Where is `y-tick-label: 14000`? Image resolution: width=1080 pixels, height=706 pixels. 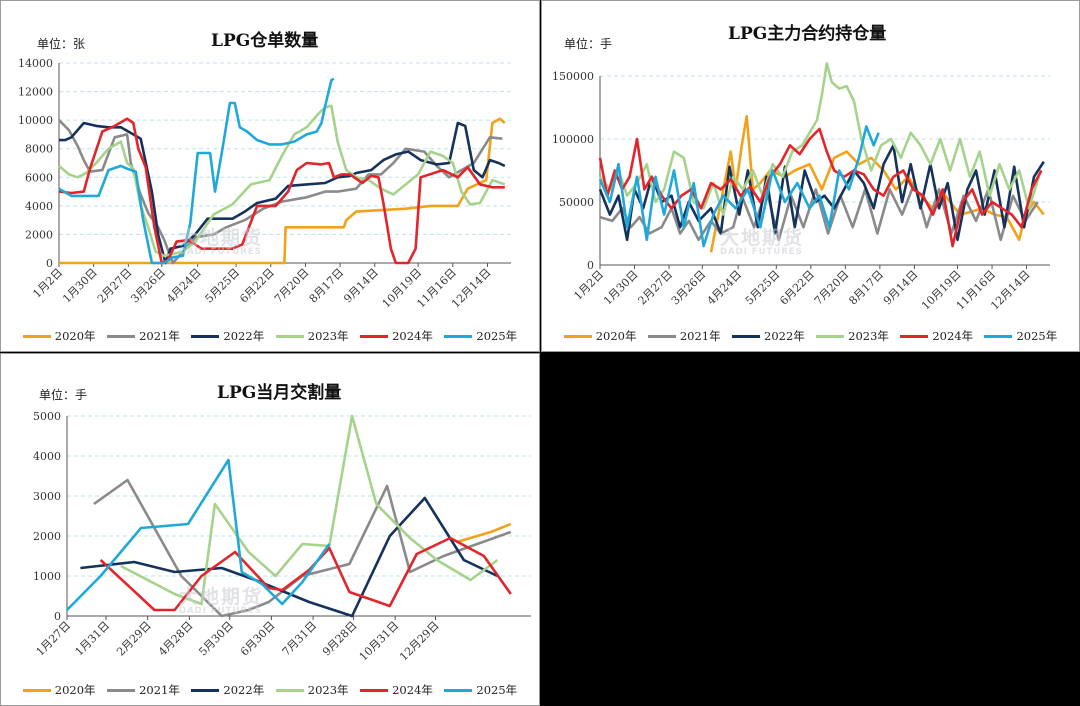 y-tick-label: 14000 is located at coordinates (35, 63).